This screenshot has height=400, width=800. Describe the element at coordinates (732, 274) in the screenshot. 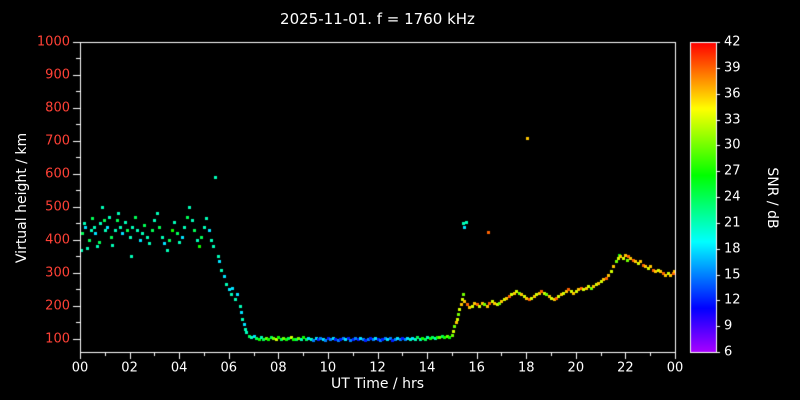

I see `colorbar-tick-label: 15` at that location.